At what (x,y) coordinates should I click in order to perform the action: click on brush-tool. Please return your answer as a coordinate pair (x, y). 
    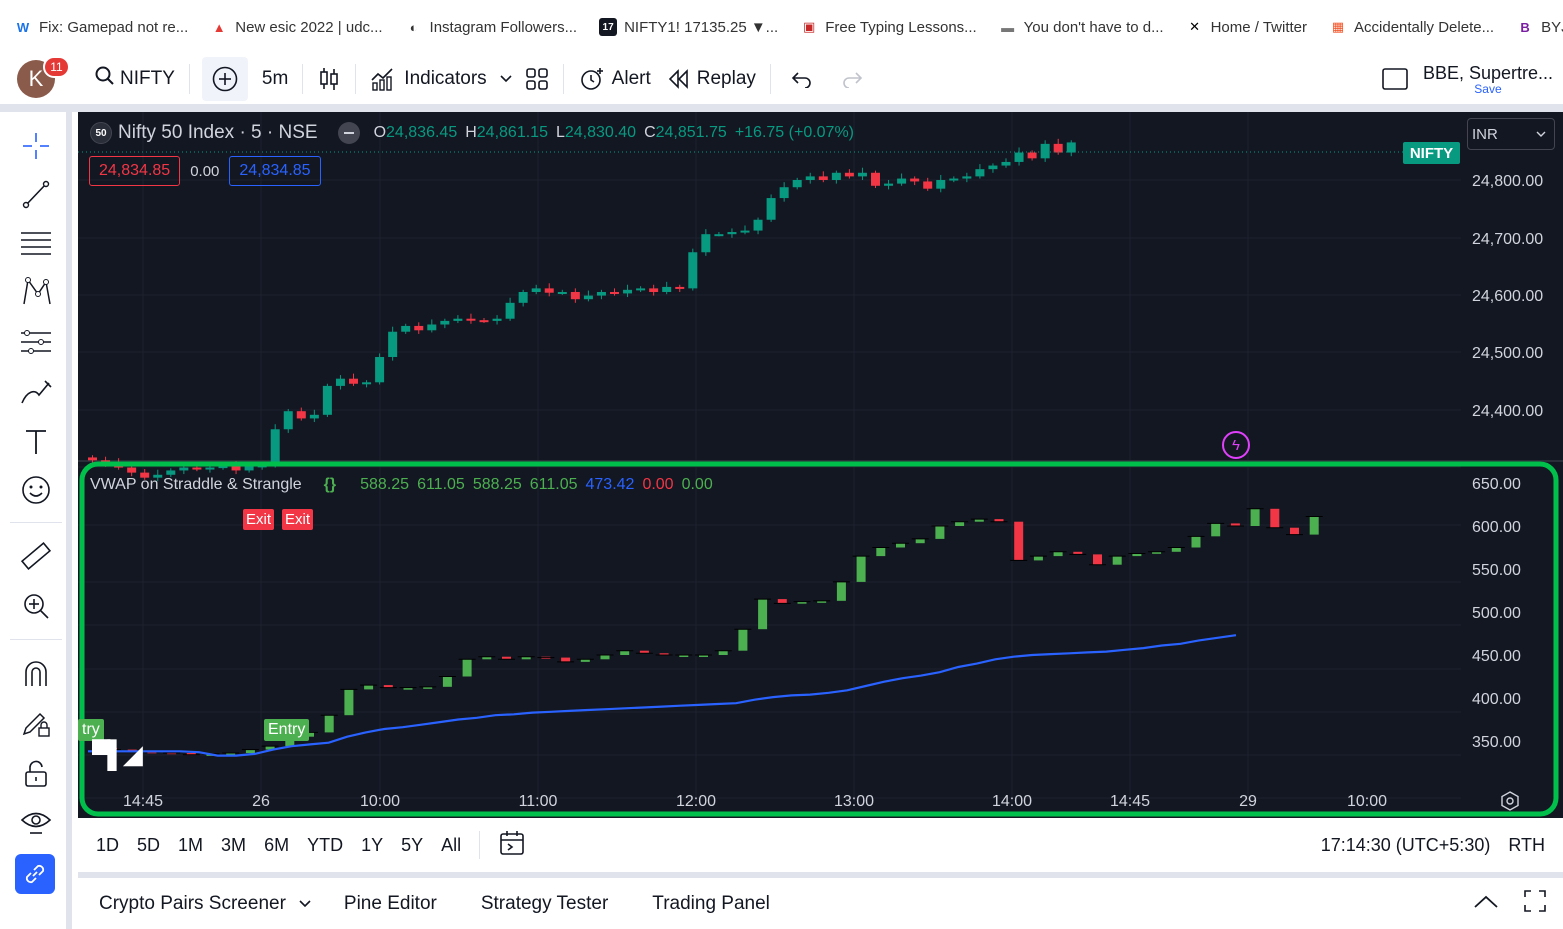
    Looking at the image, I should click on (36, 392).